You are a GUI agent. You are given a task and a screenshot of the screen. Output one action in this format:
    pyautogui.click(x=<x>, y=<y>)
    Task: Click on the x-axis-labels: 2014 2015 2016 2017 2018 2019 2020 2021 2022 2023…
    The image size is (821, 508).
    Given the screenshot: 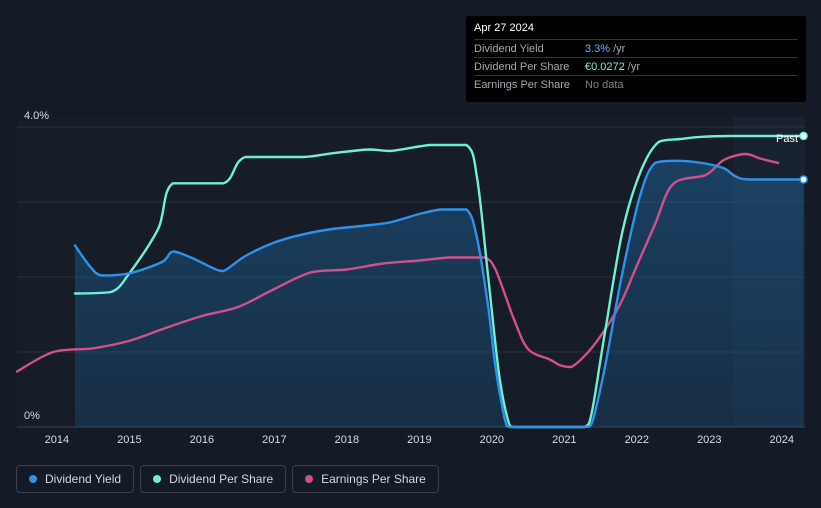 What is the action you would take?
    pyautogui.click(x=419, y=440)
    